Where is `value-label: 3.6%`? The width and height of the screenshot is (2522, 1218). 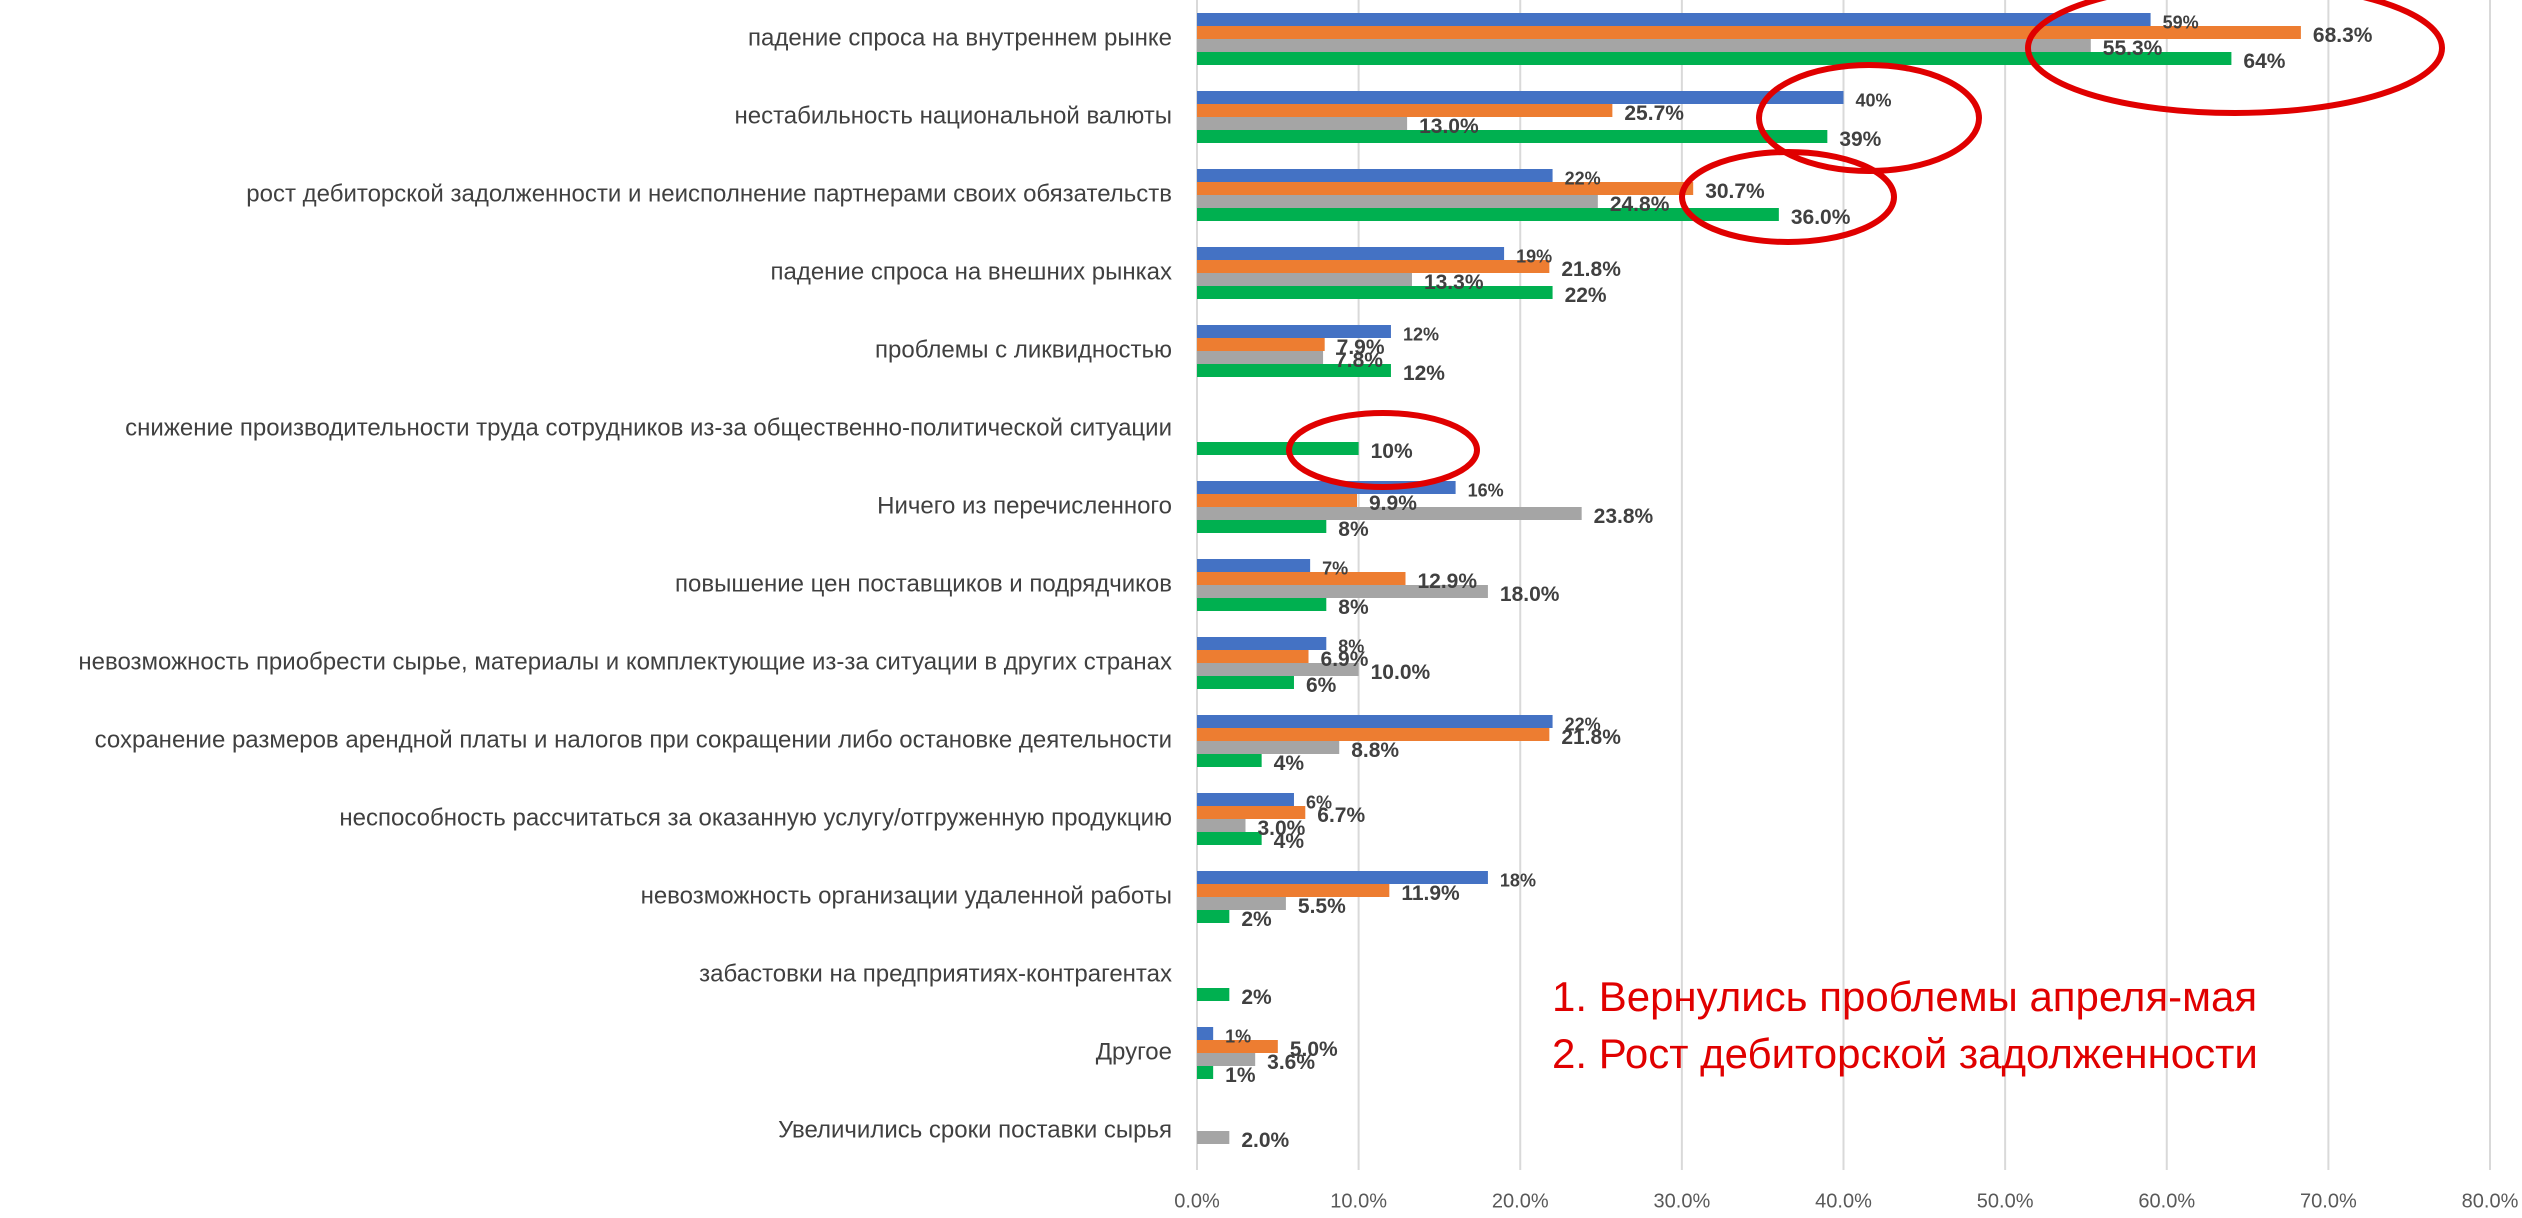
value-label: 3.6% is located at coordinates (1291, 1062).